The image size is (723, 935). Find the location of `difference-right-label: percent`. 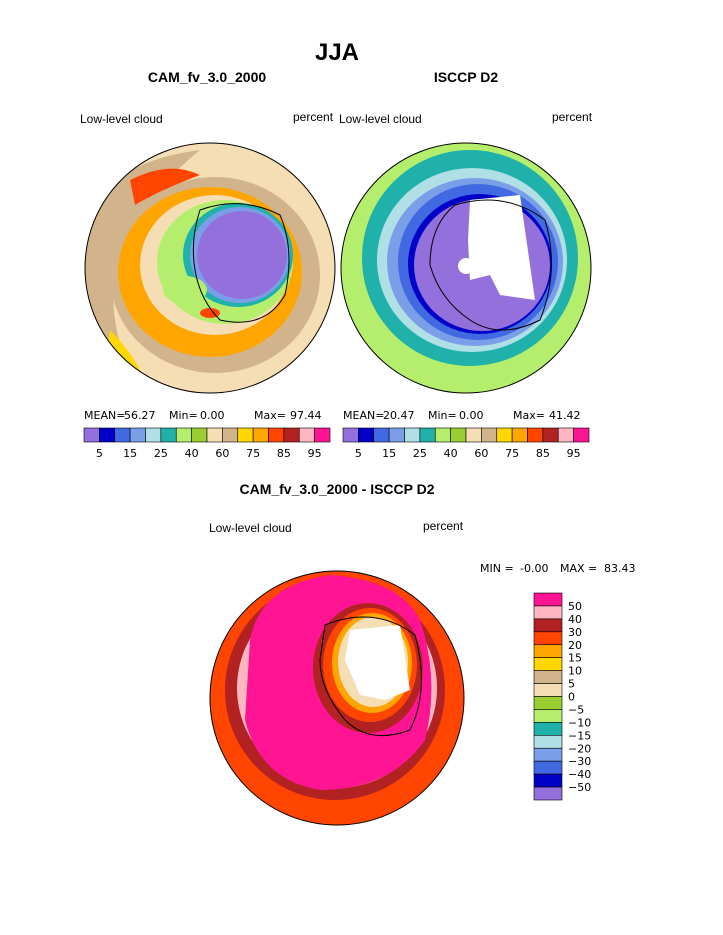

difference-right-label: percent is located at coordinates (443, 526).